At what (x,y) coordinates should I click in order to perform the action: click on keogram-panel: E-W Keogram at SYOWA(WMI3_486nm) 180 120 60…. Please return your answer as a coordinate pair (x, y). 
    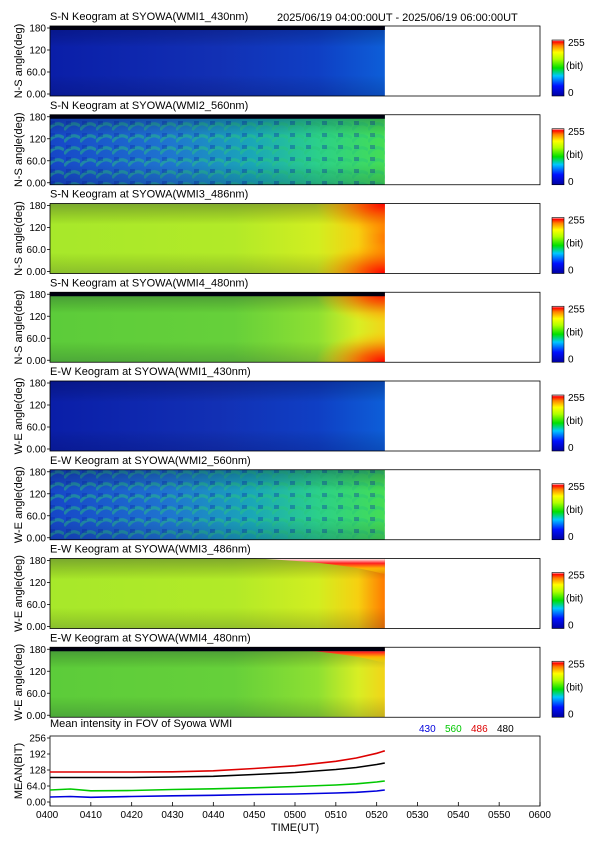
    Looking at the image, I should click on (299, 589).